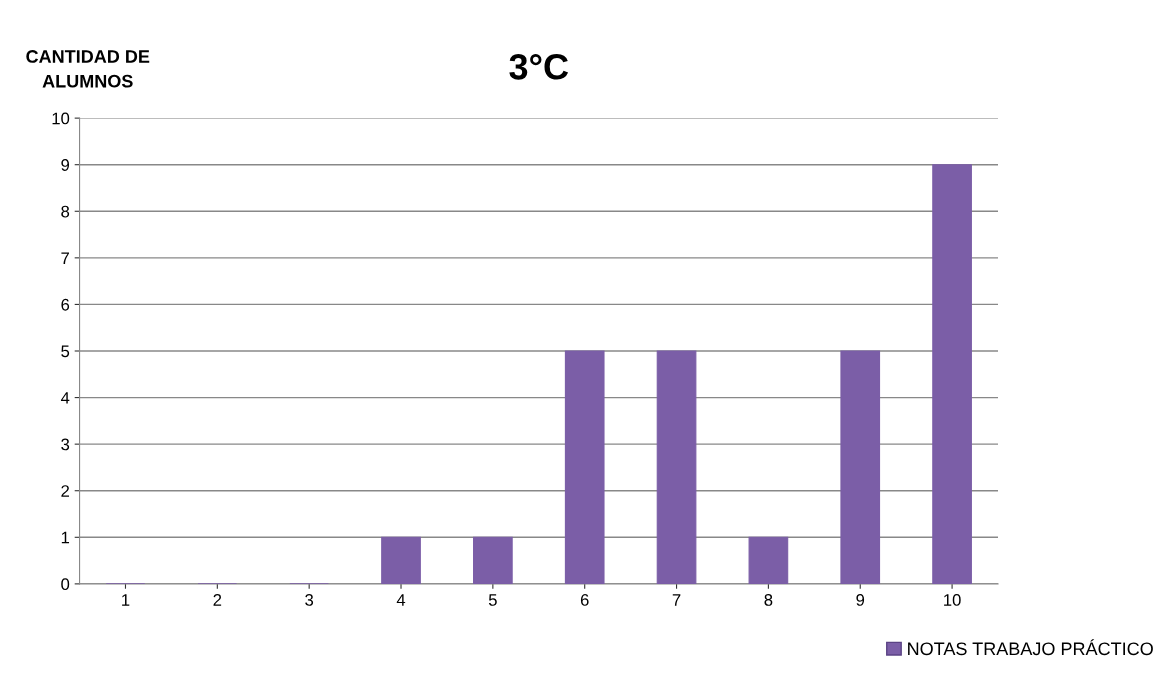 Image resolution: width=1170 pixels, height=675 pixels. I want to click on y-tick-label: 8, so click(65, 211).